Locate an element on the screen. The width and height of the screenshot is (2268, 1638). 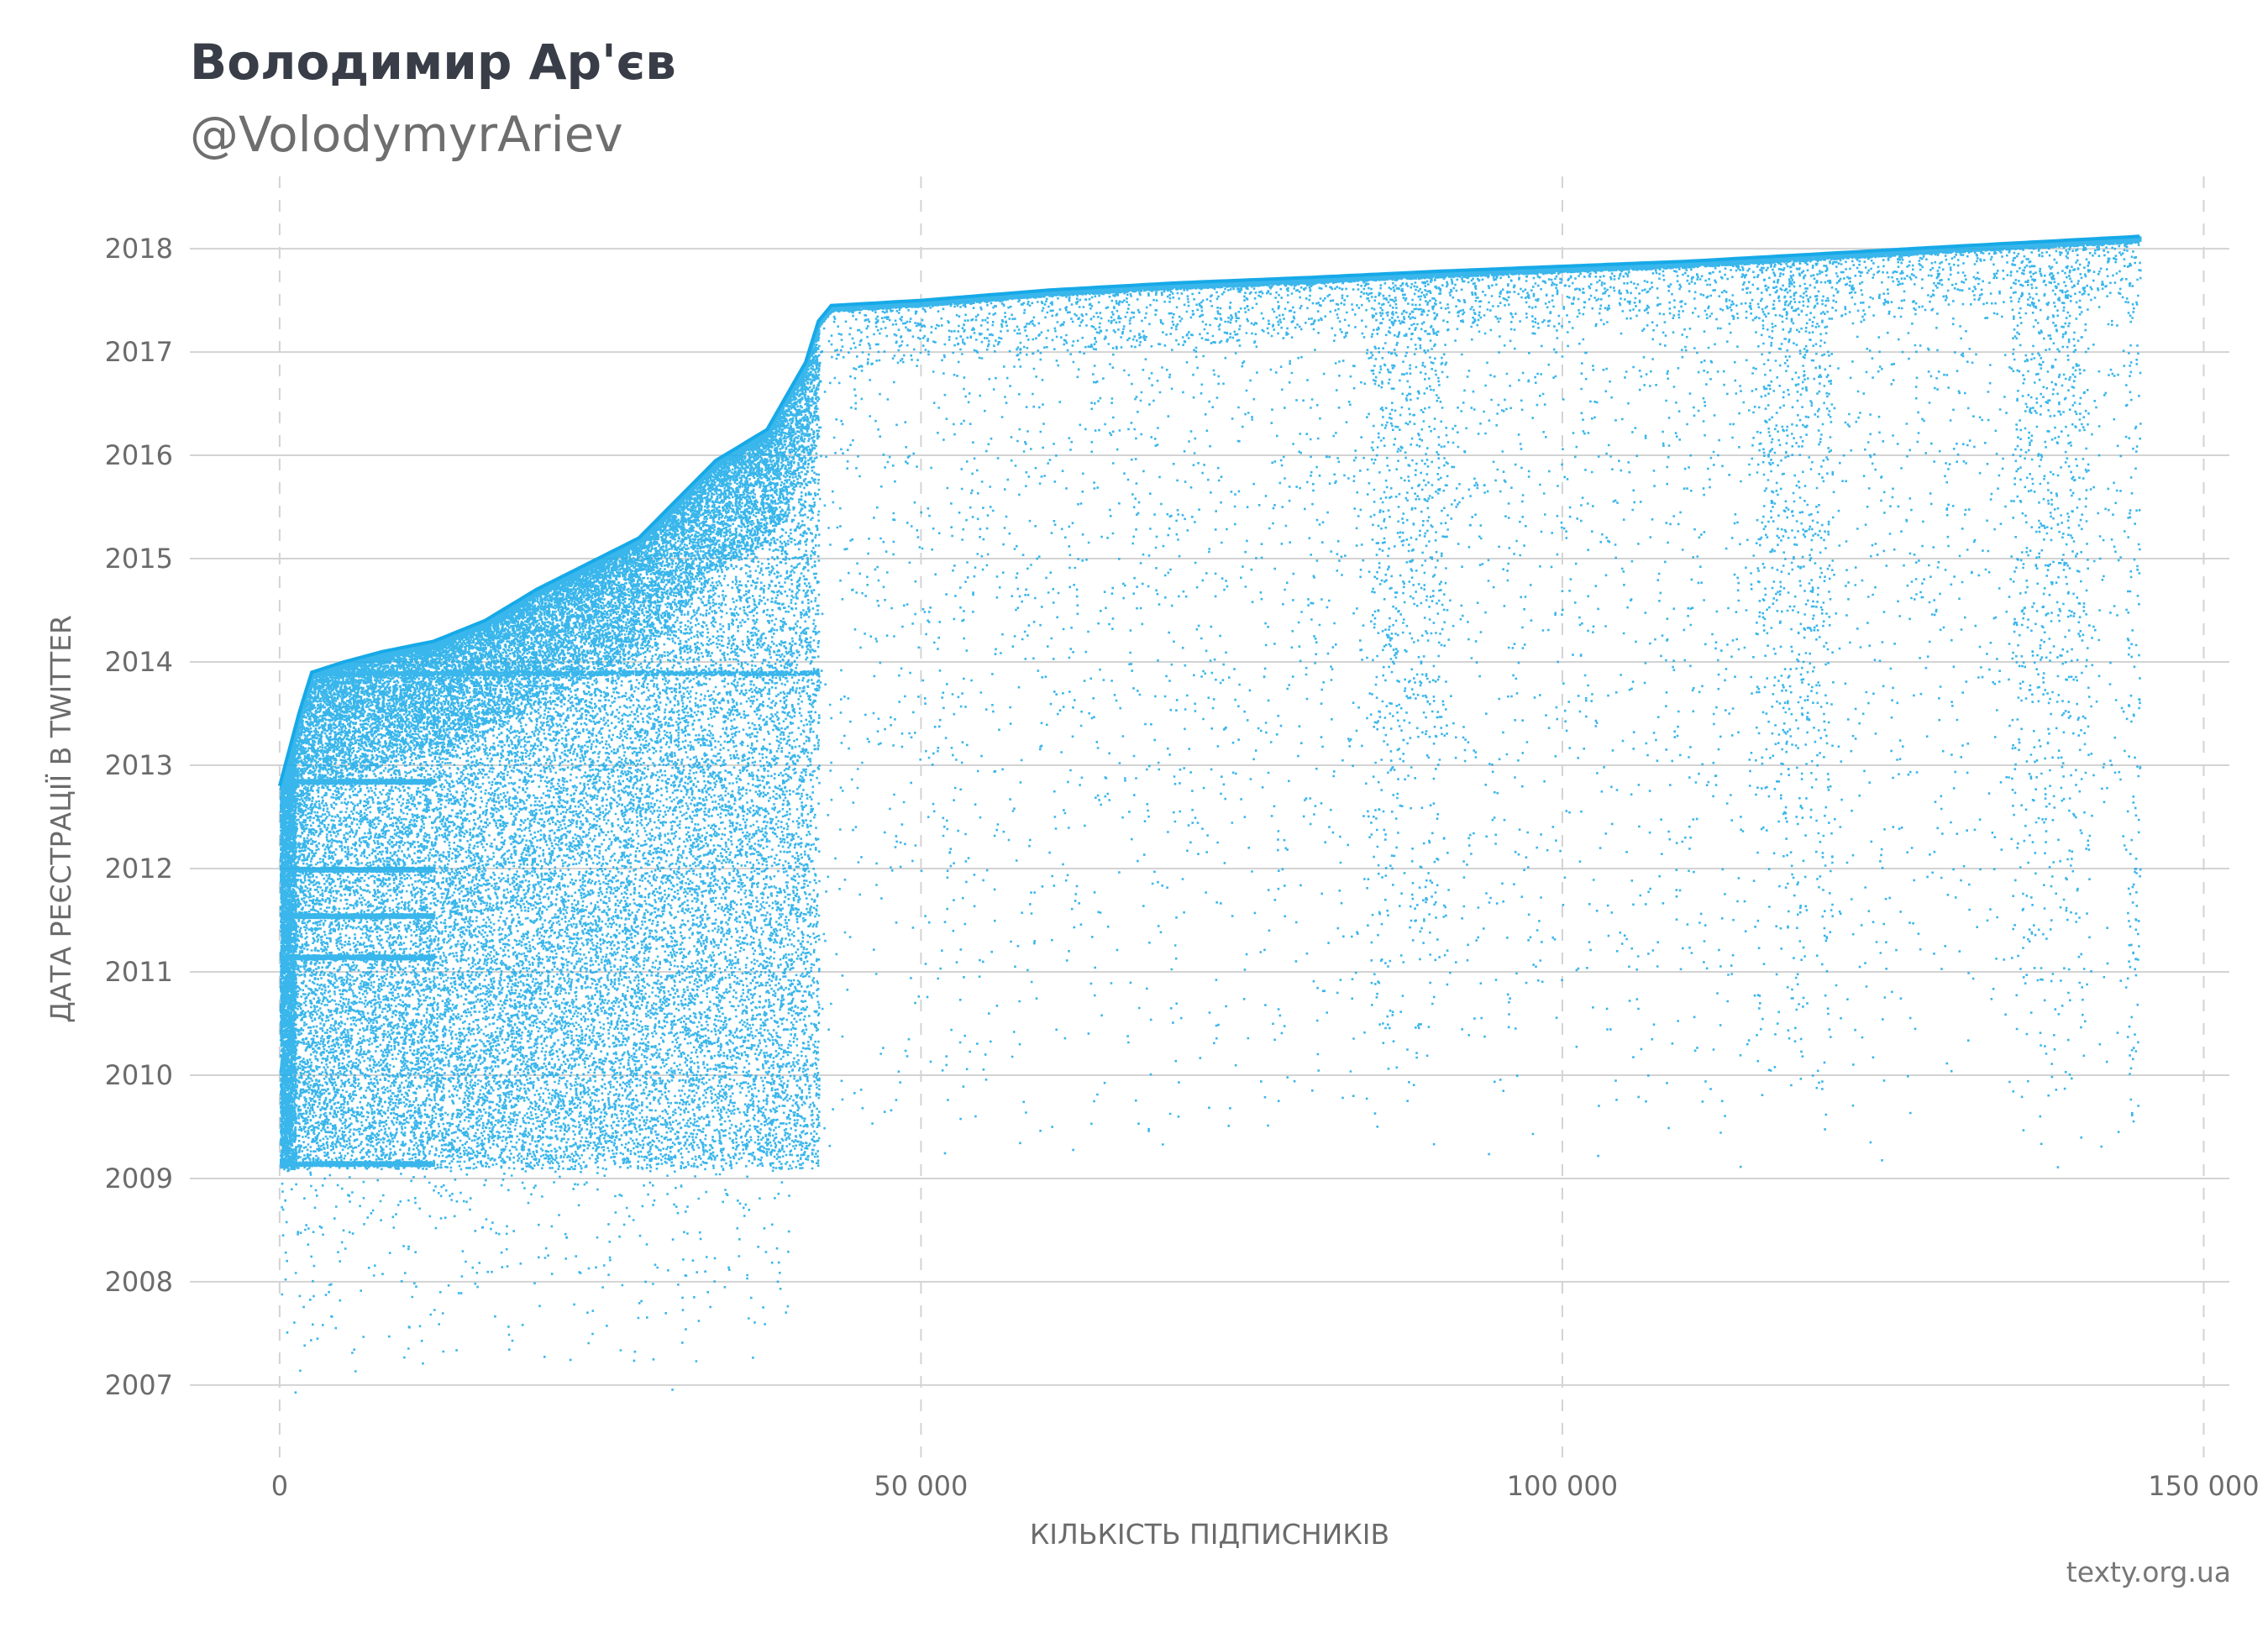
x-tick-label: 150 000 is located at coordinates (2203, 1486).